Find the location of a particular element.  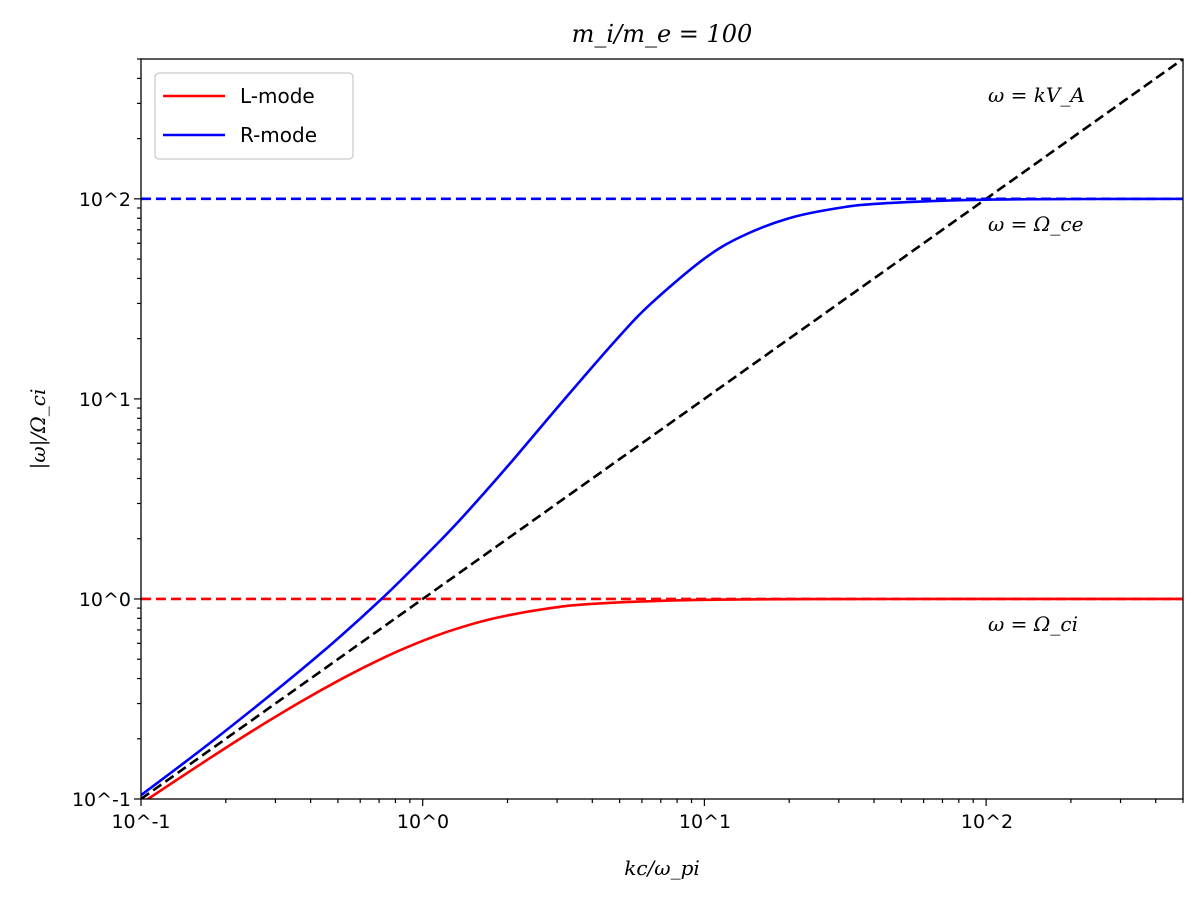

legend-box is located at coordinates (254, 116).